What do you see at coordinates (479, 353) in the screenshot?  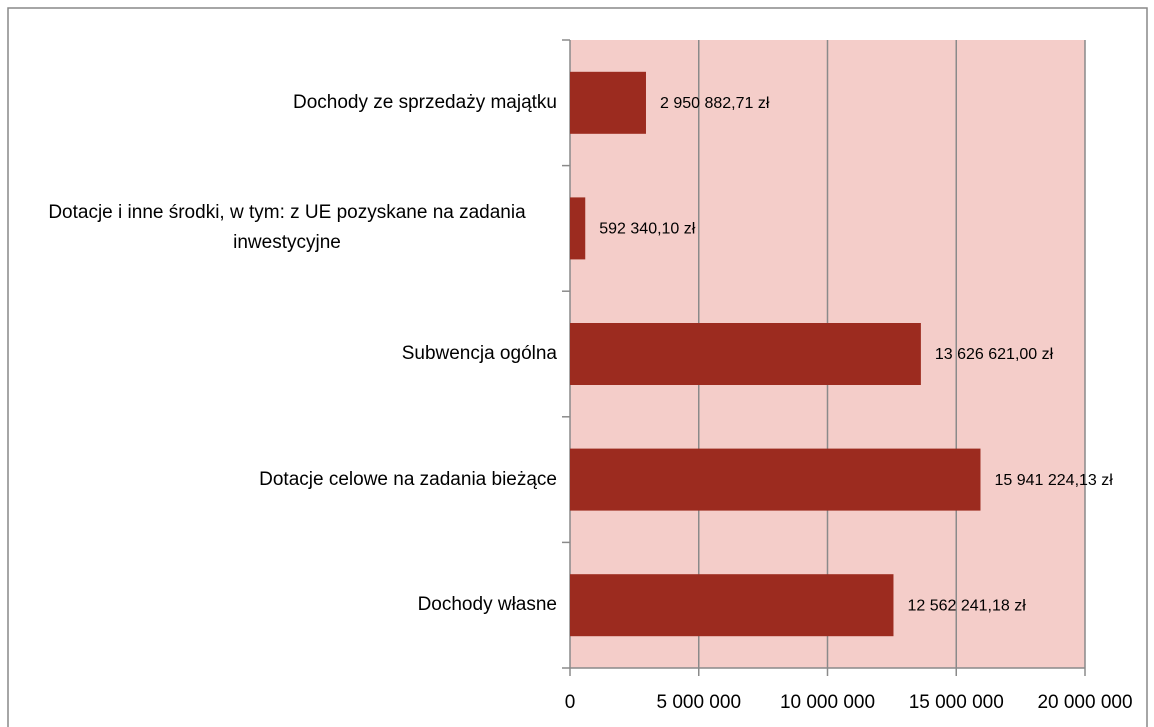 I see `category-label: Subwencja ogólna` at bounding box center [479, 353].